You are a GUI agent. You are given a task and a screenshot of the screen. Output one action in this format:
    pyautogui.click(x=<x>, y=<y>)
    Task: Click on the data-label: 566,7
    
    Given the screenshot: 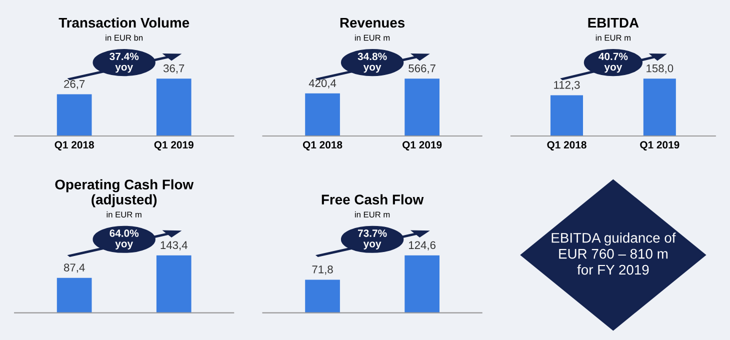 What is the action you would take?
    pyautogui.click(x=422, y=69)
    